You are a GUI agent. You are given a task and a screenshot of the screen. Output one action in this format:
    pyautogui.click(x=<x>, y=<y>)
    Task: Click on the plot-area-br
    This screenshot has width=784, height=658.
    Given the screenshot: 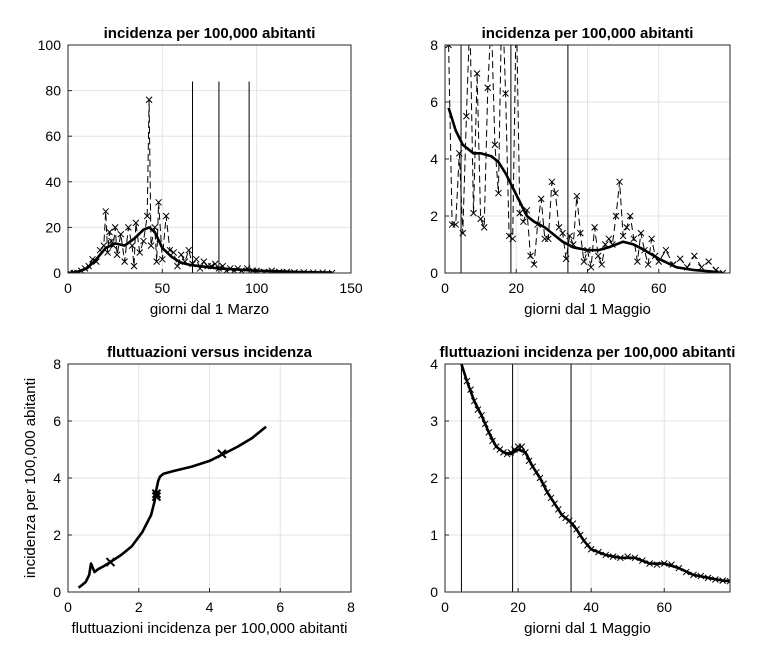 What is the action you would take?
    pyautogui.click(x=595, y=478)
    